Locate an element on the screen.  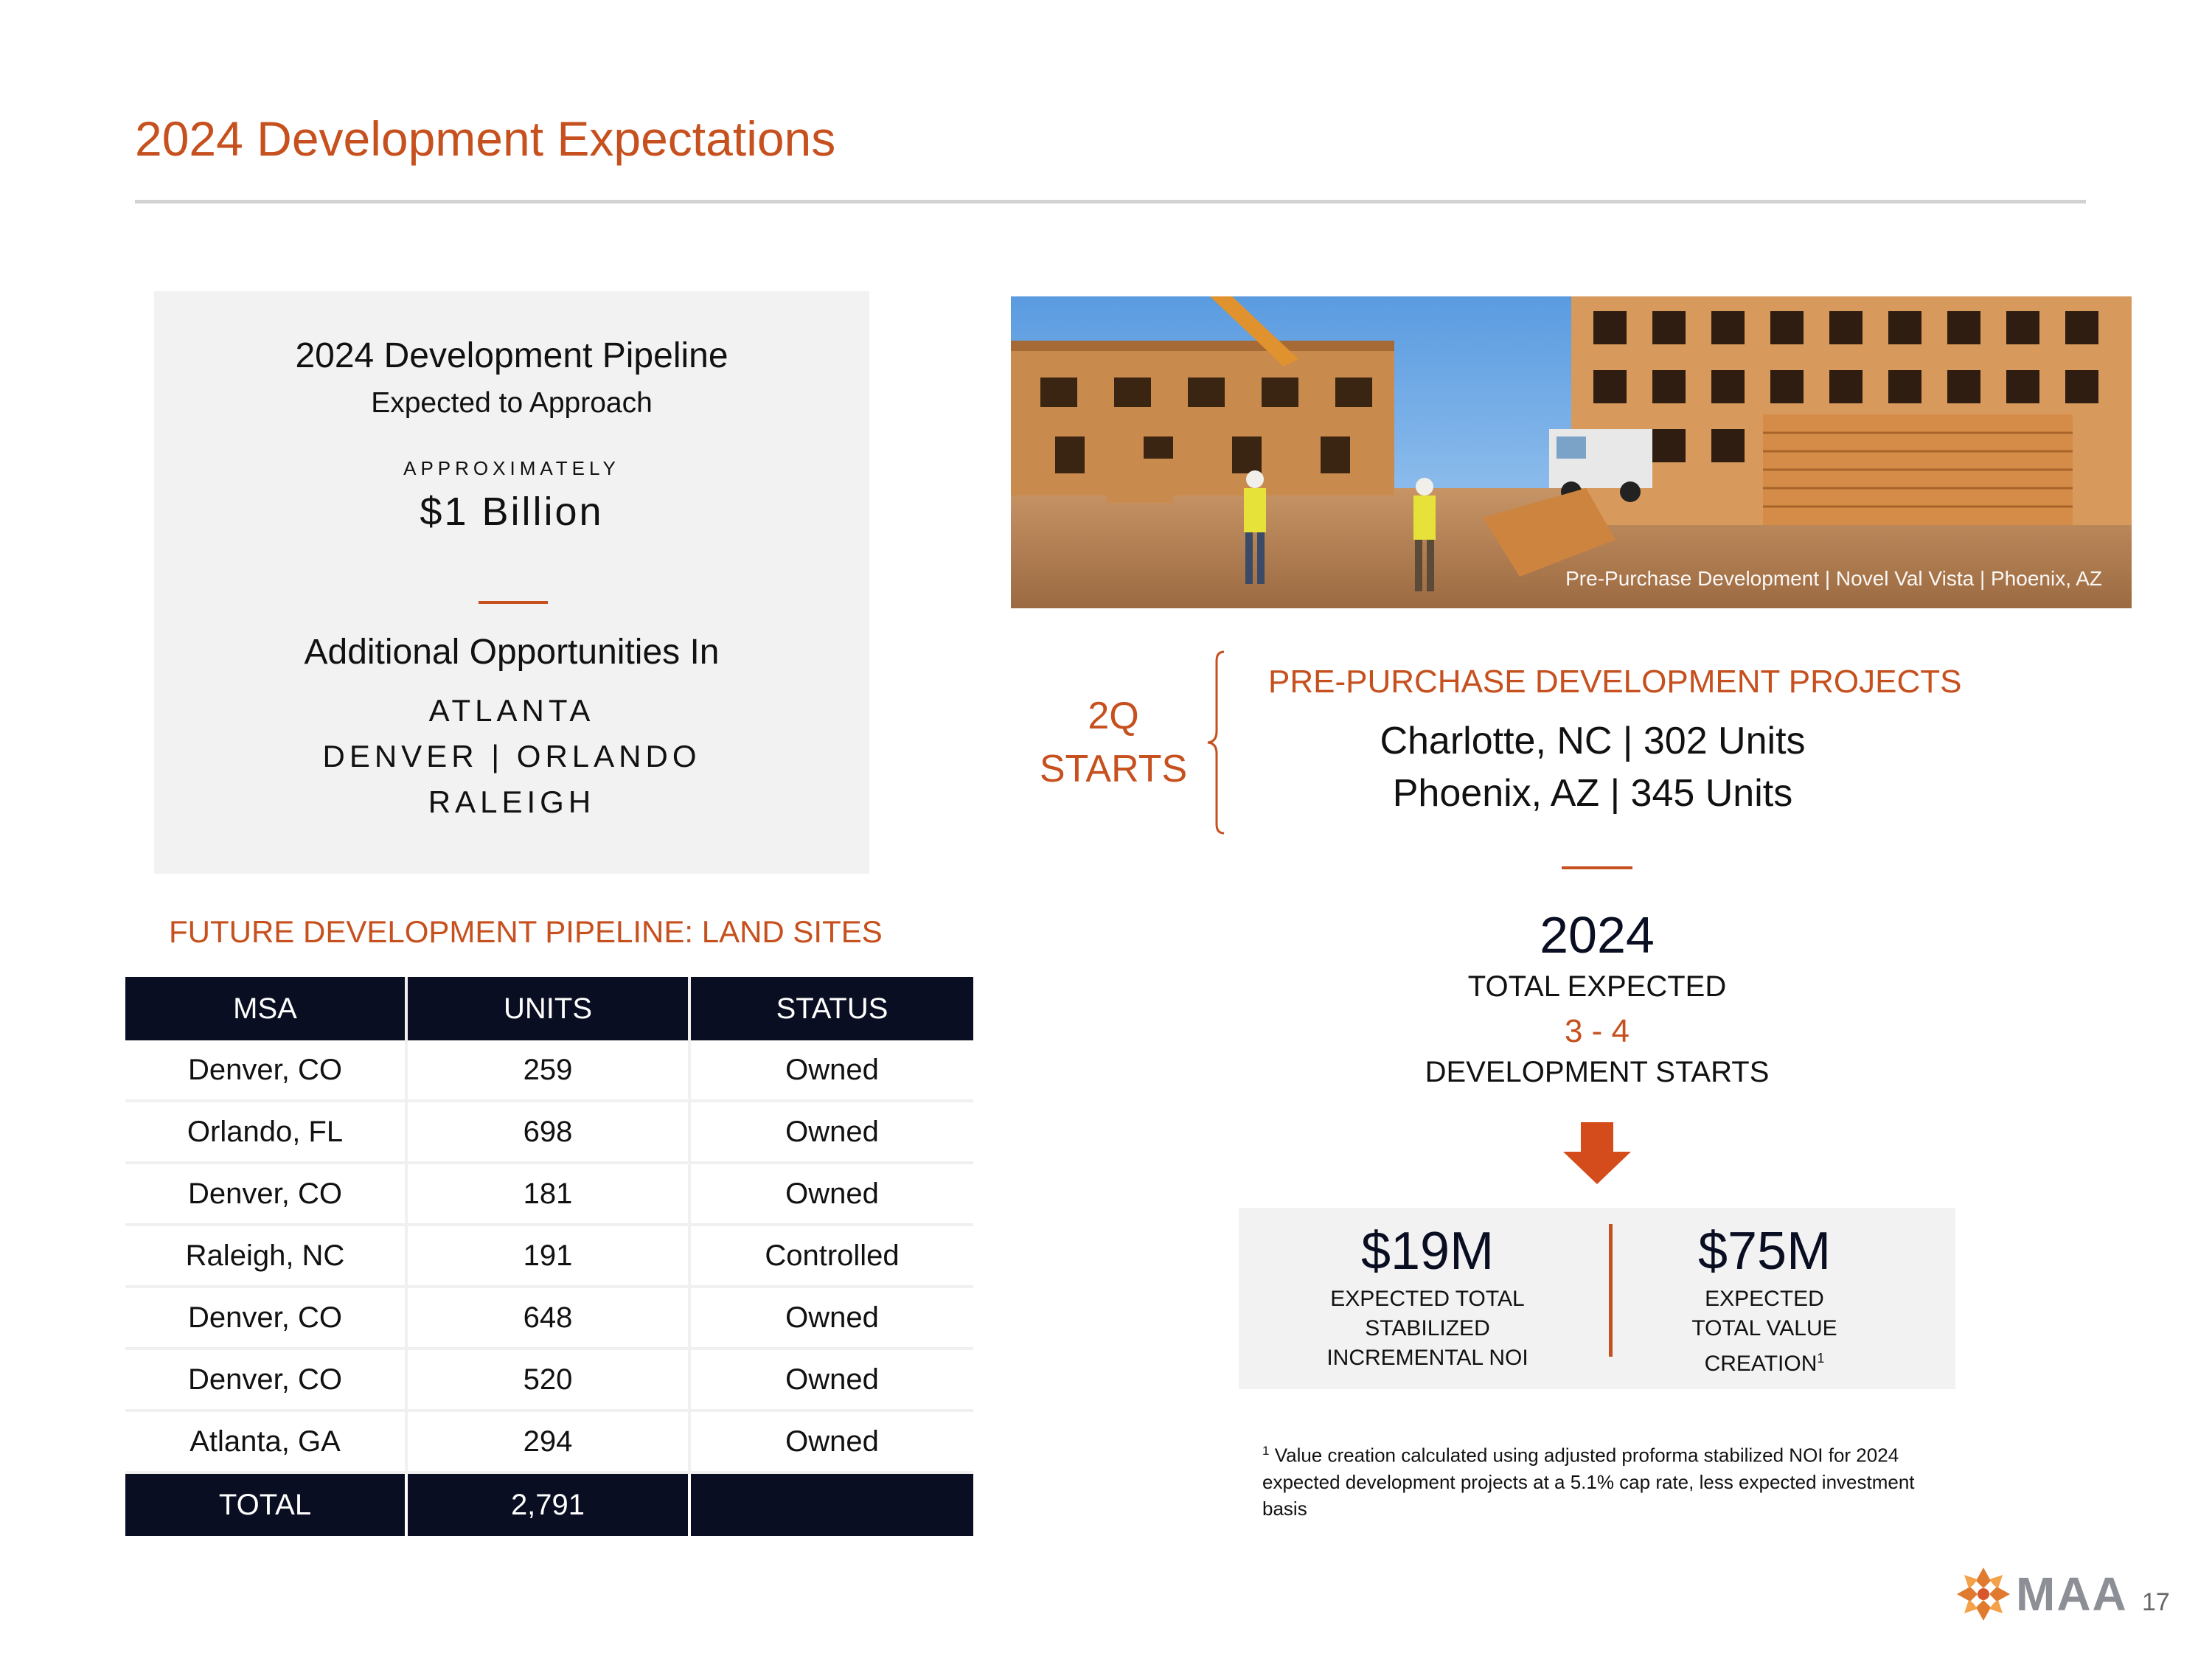
metric-value: $75M is located at coordinates (1764, 1251).